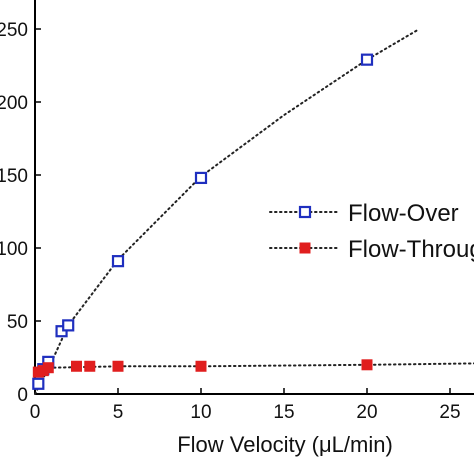 This screenshot has height=474, width=474. I want to click on legend-marker-flow-over, so click(305, 212).